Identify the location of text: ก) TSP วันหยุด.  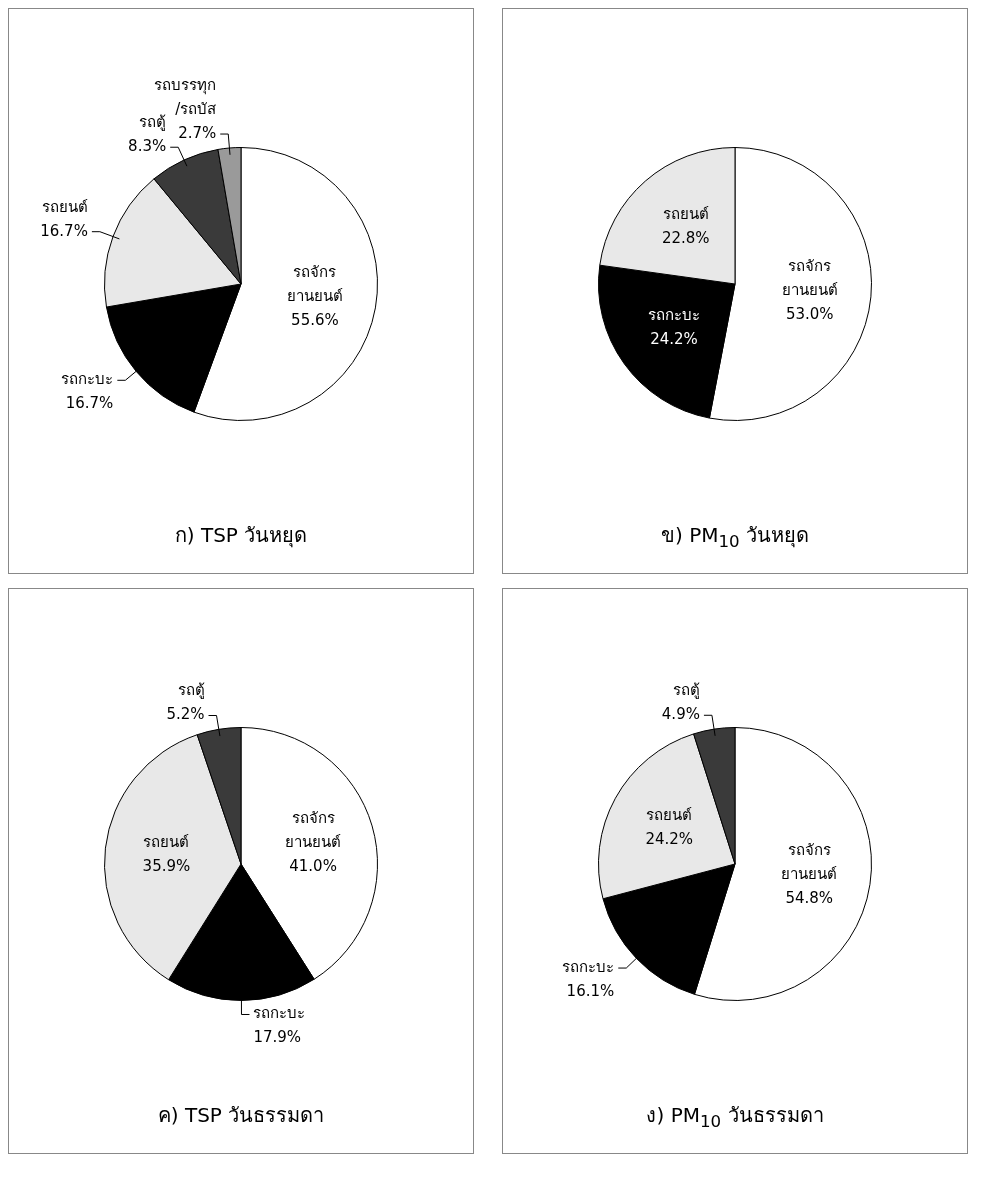
(241, 536).